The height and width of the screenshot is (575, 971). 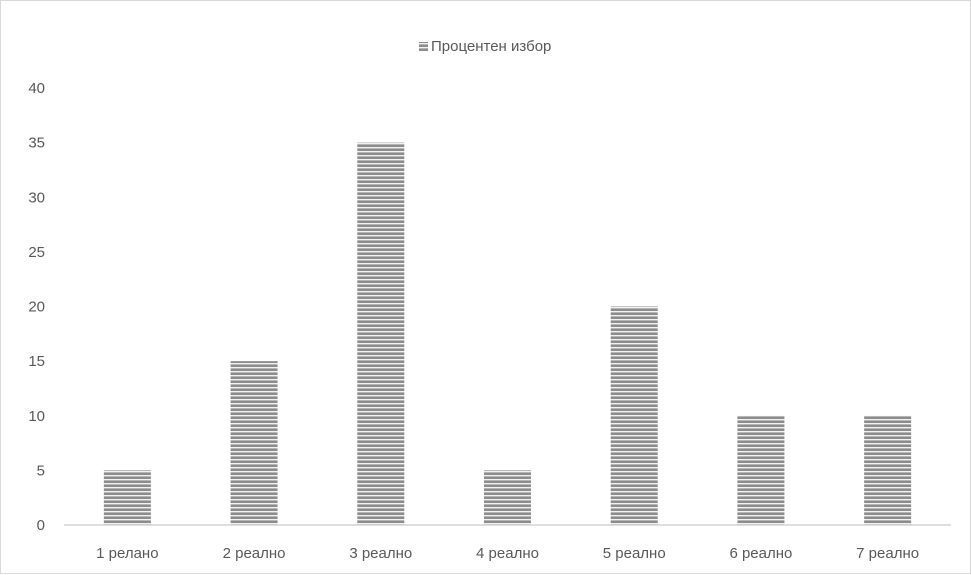 I want to click on y-tick-label: 5, so click(x=41, y=470).